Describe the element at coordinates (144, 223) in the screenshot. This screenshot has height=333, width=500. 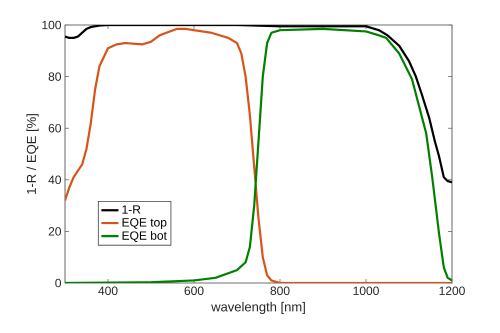
I see `legend-label: EQE top` at that location.